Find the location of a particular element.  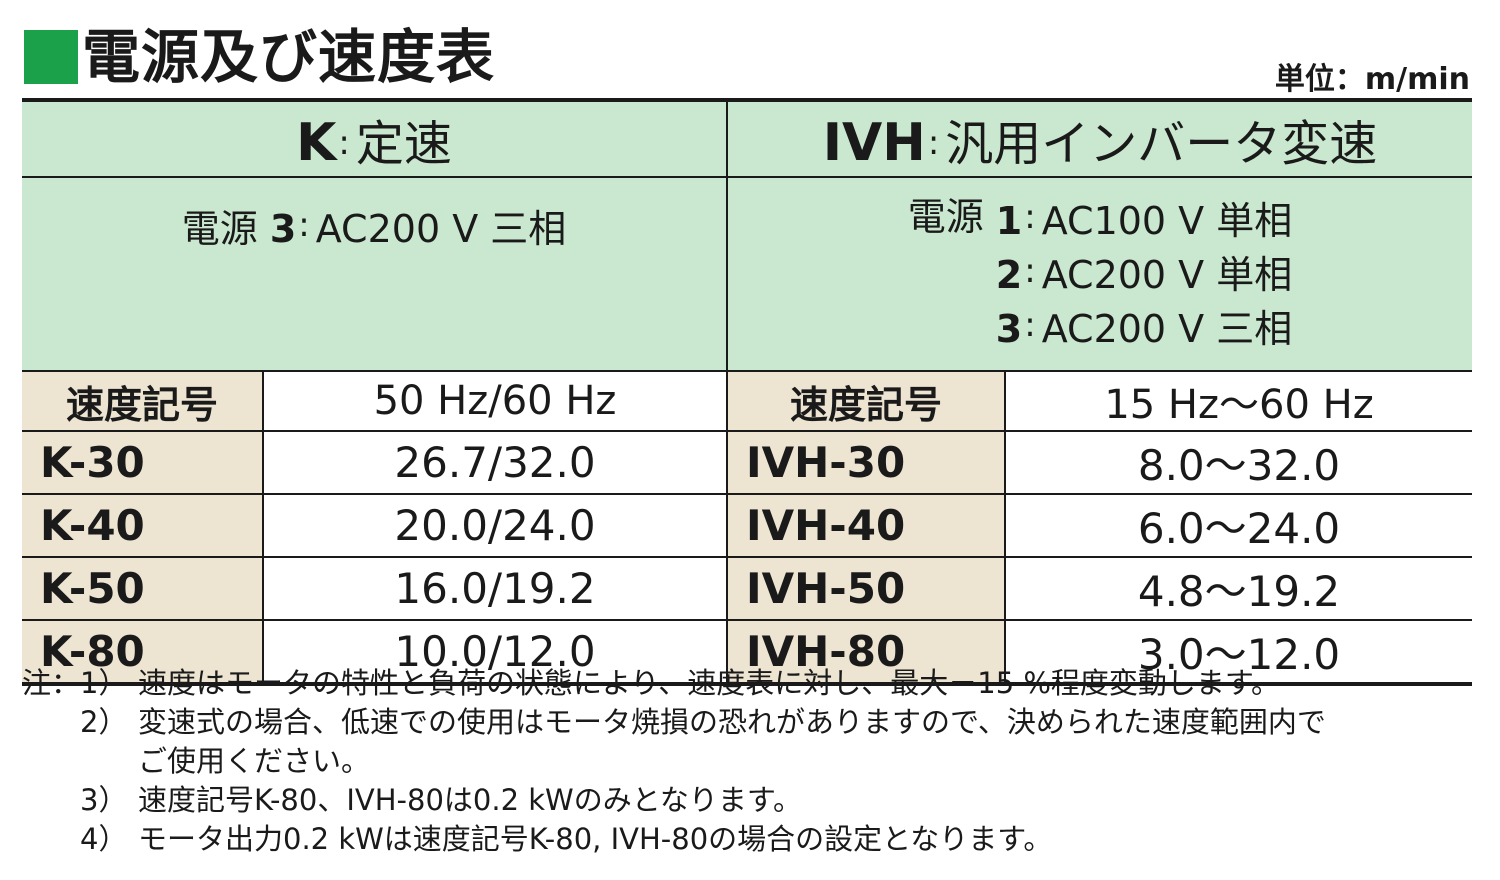

power-text: AC200 V 三相 is located at coordinates (441, 229).